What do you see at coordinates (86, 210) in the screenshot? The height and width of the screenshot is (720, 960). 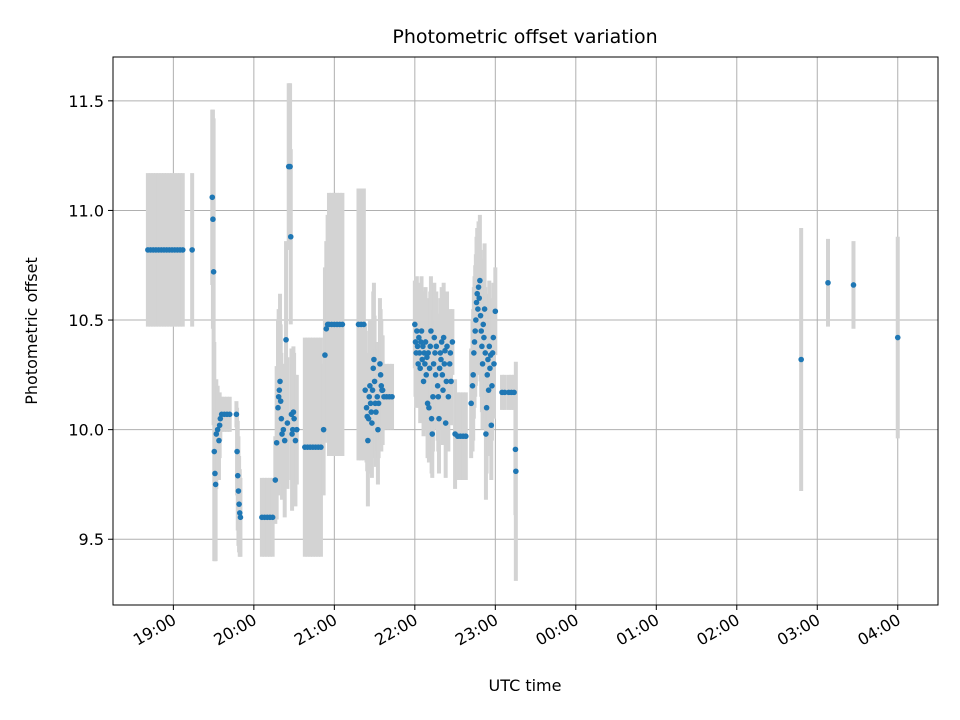 I see `y-tick-label: 11.0` at bounding box center [86, 210].